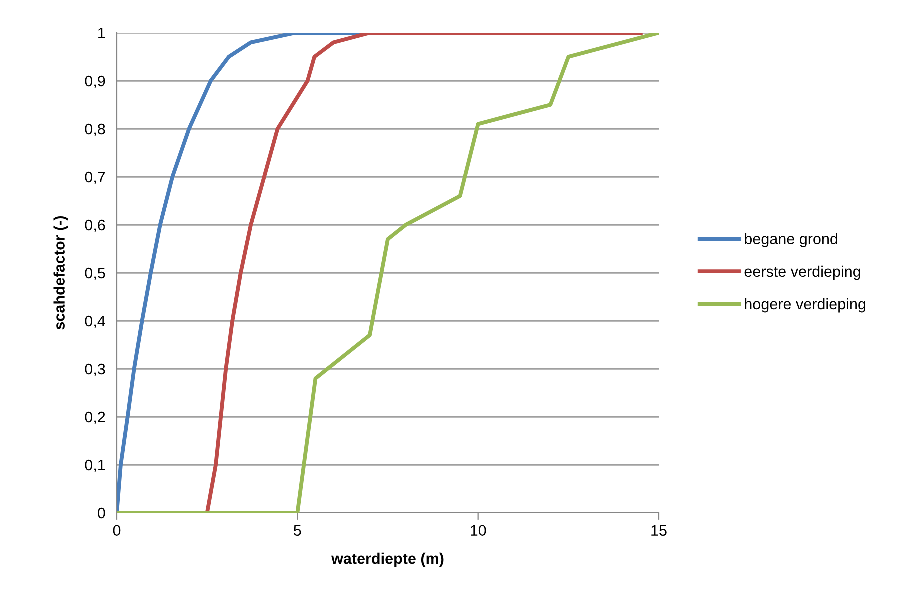 The height and width of the screenshot is (605, 918). I want to click on legend-label: eerste verdieping, so click(802, 273).